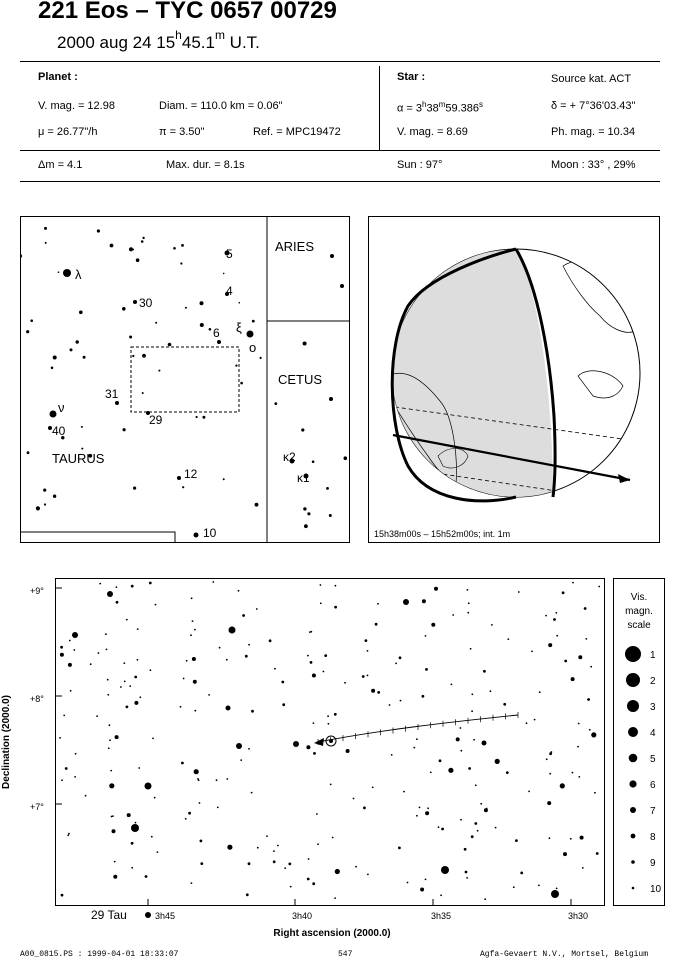 This screenshot has height=960, width=680. I want to click on y-axis-label: Declination (2000.0), so click(6, 742).